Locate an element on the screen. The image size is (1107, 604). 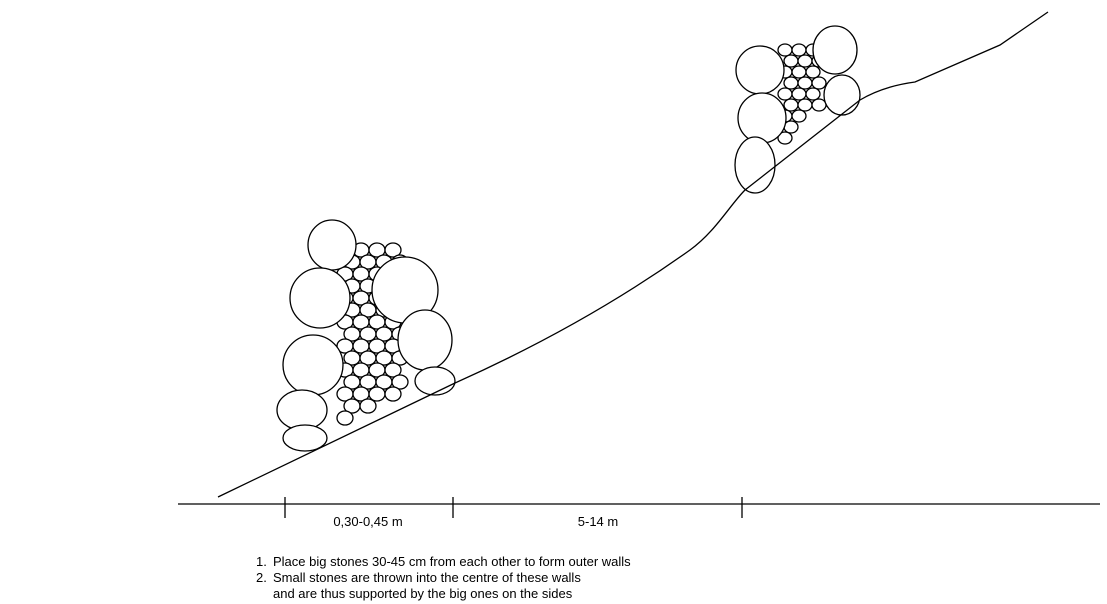
dimension-label: 5-14 m is located at coordinates (598, 521).